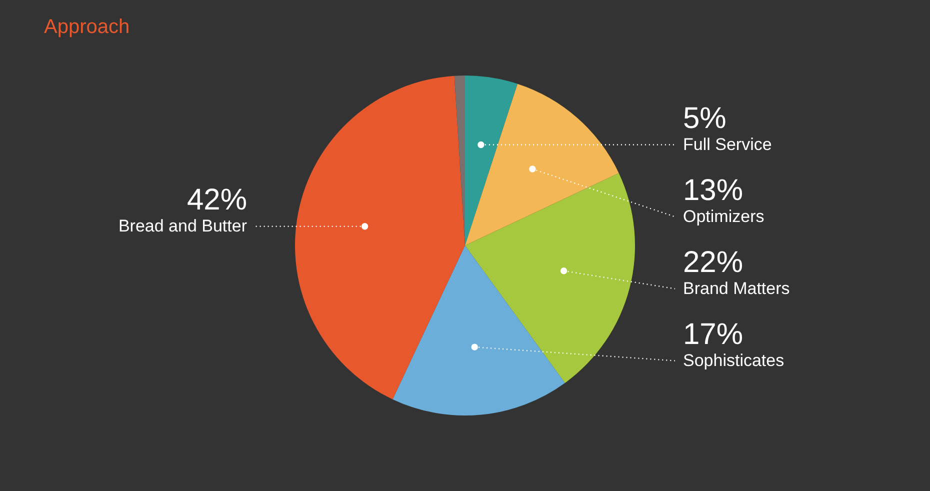  What do you see at coordinates (713, 262) in the screenshot?
I see `data-label: 22%` at bounding box center [713, 262].